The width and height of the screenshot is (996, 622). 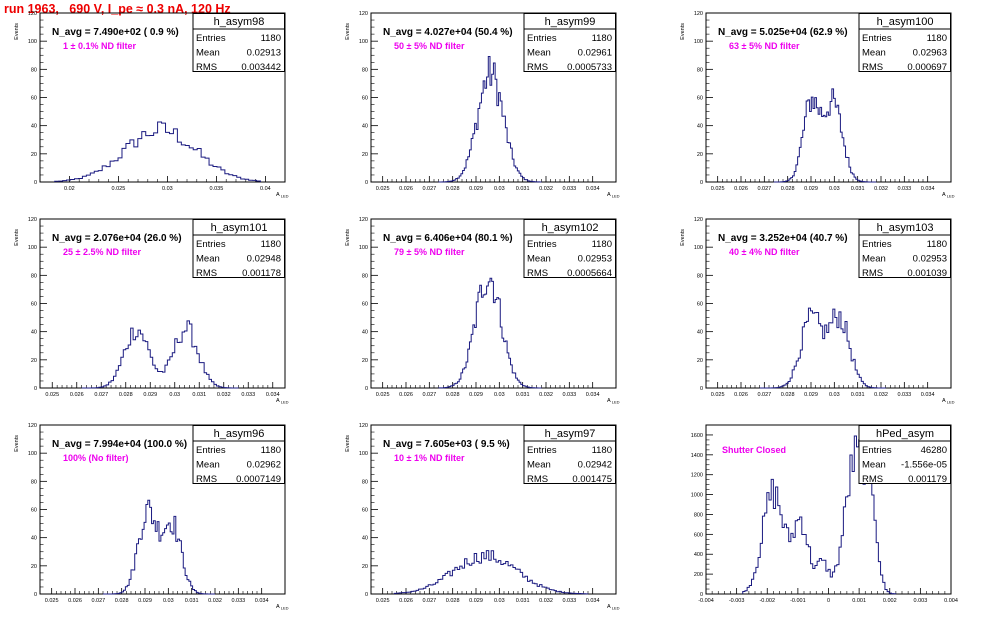 I want to click on stats-value: 0.02961, so click(x=595, y=53).